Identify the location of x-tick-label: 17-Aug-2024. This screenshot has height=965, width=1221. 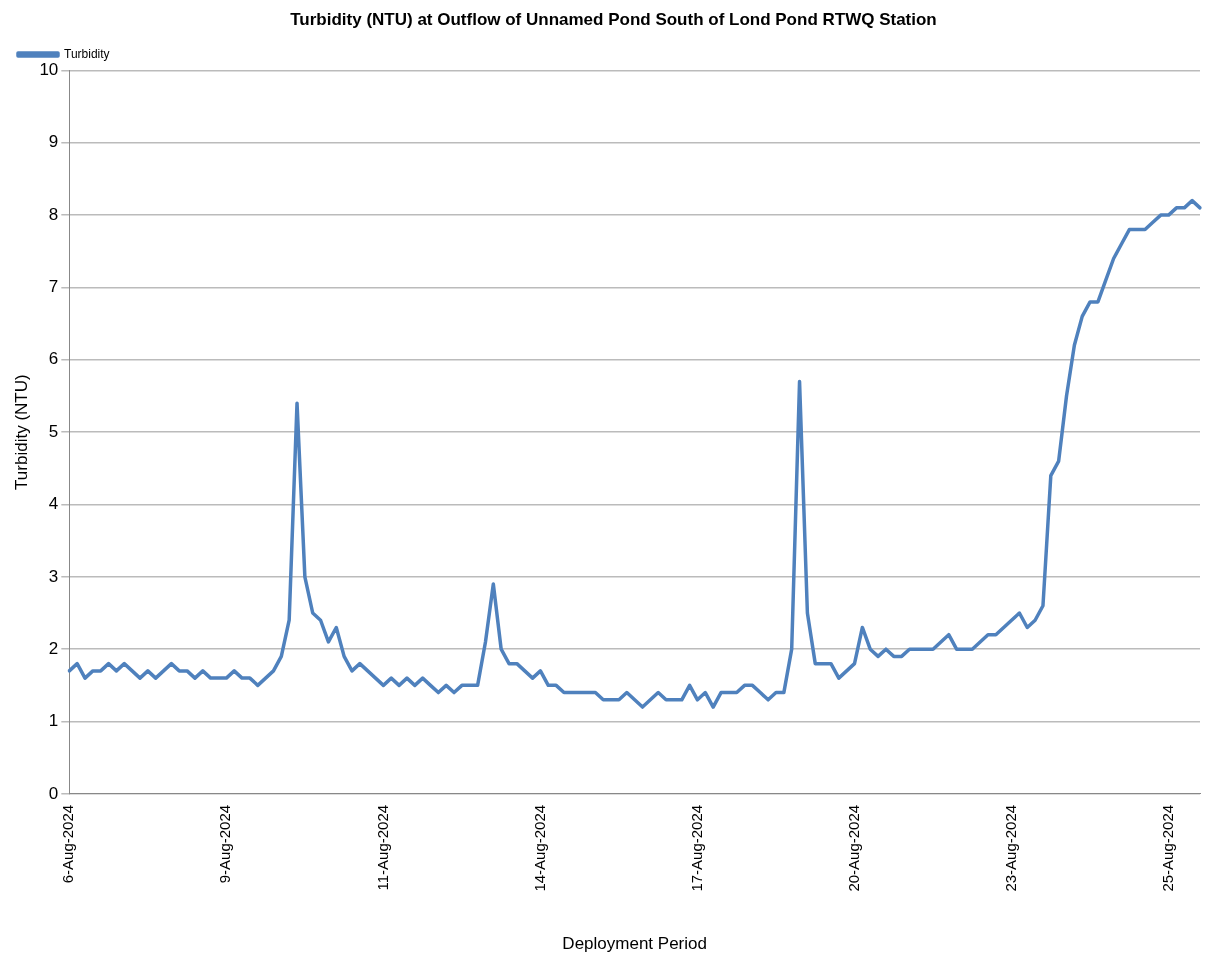
(696, 848).